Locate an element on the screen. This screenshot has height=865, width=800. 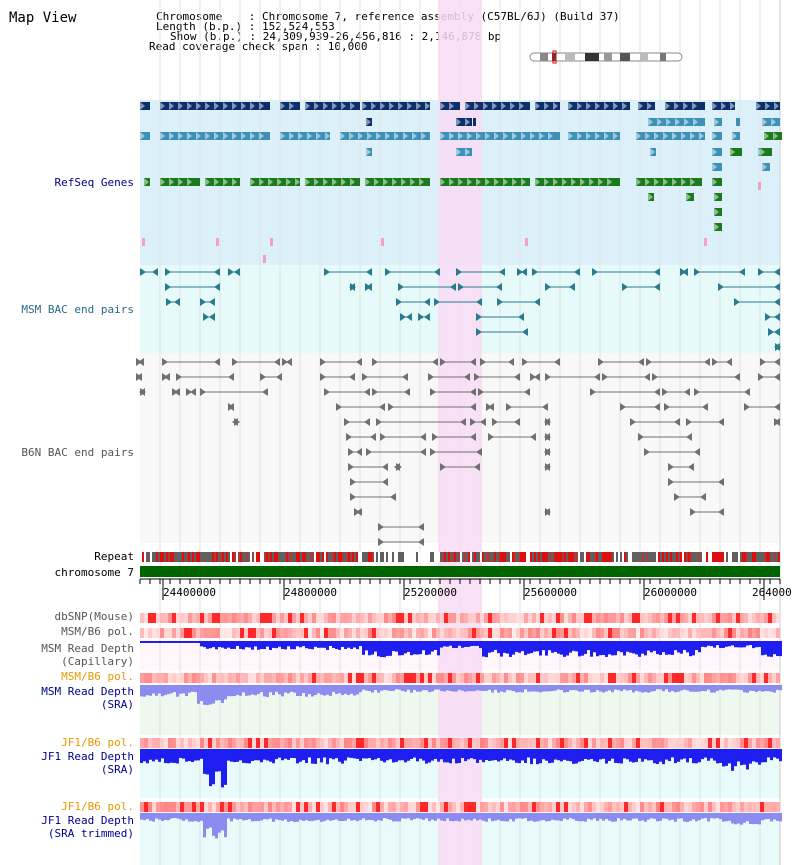
highlight-region is located at coordinates (460, 432).